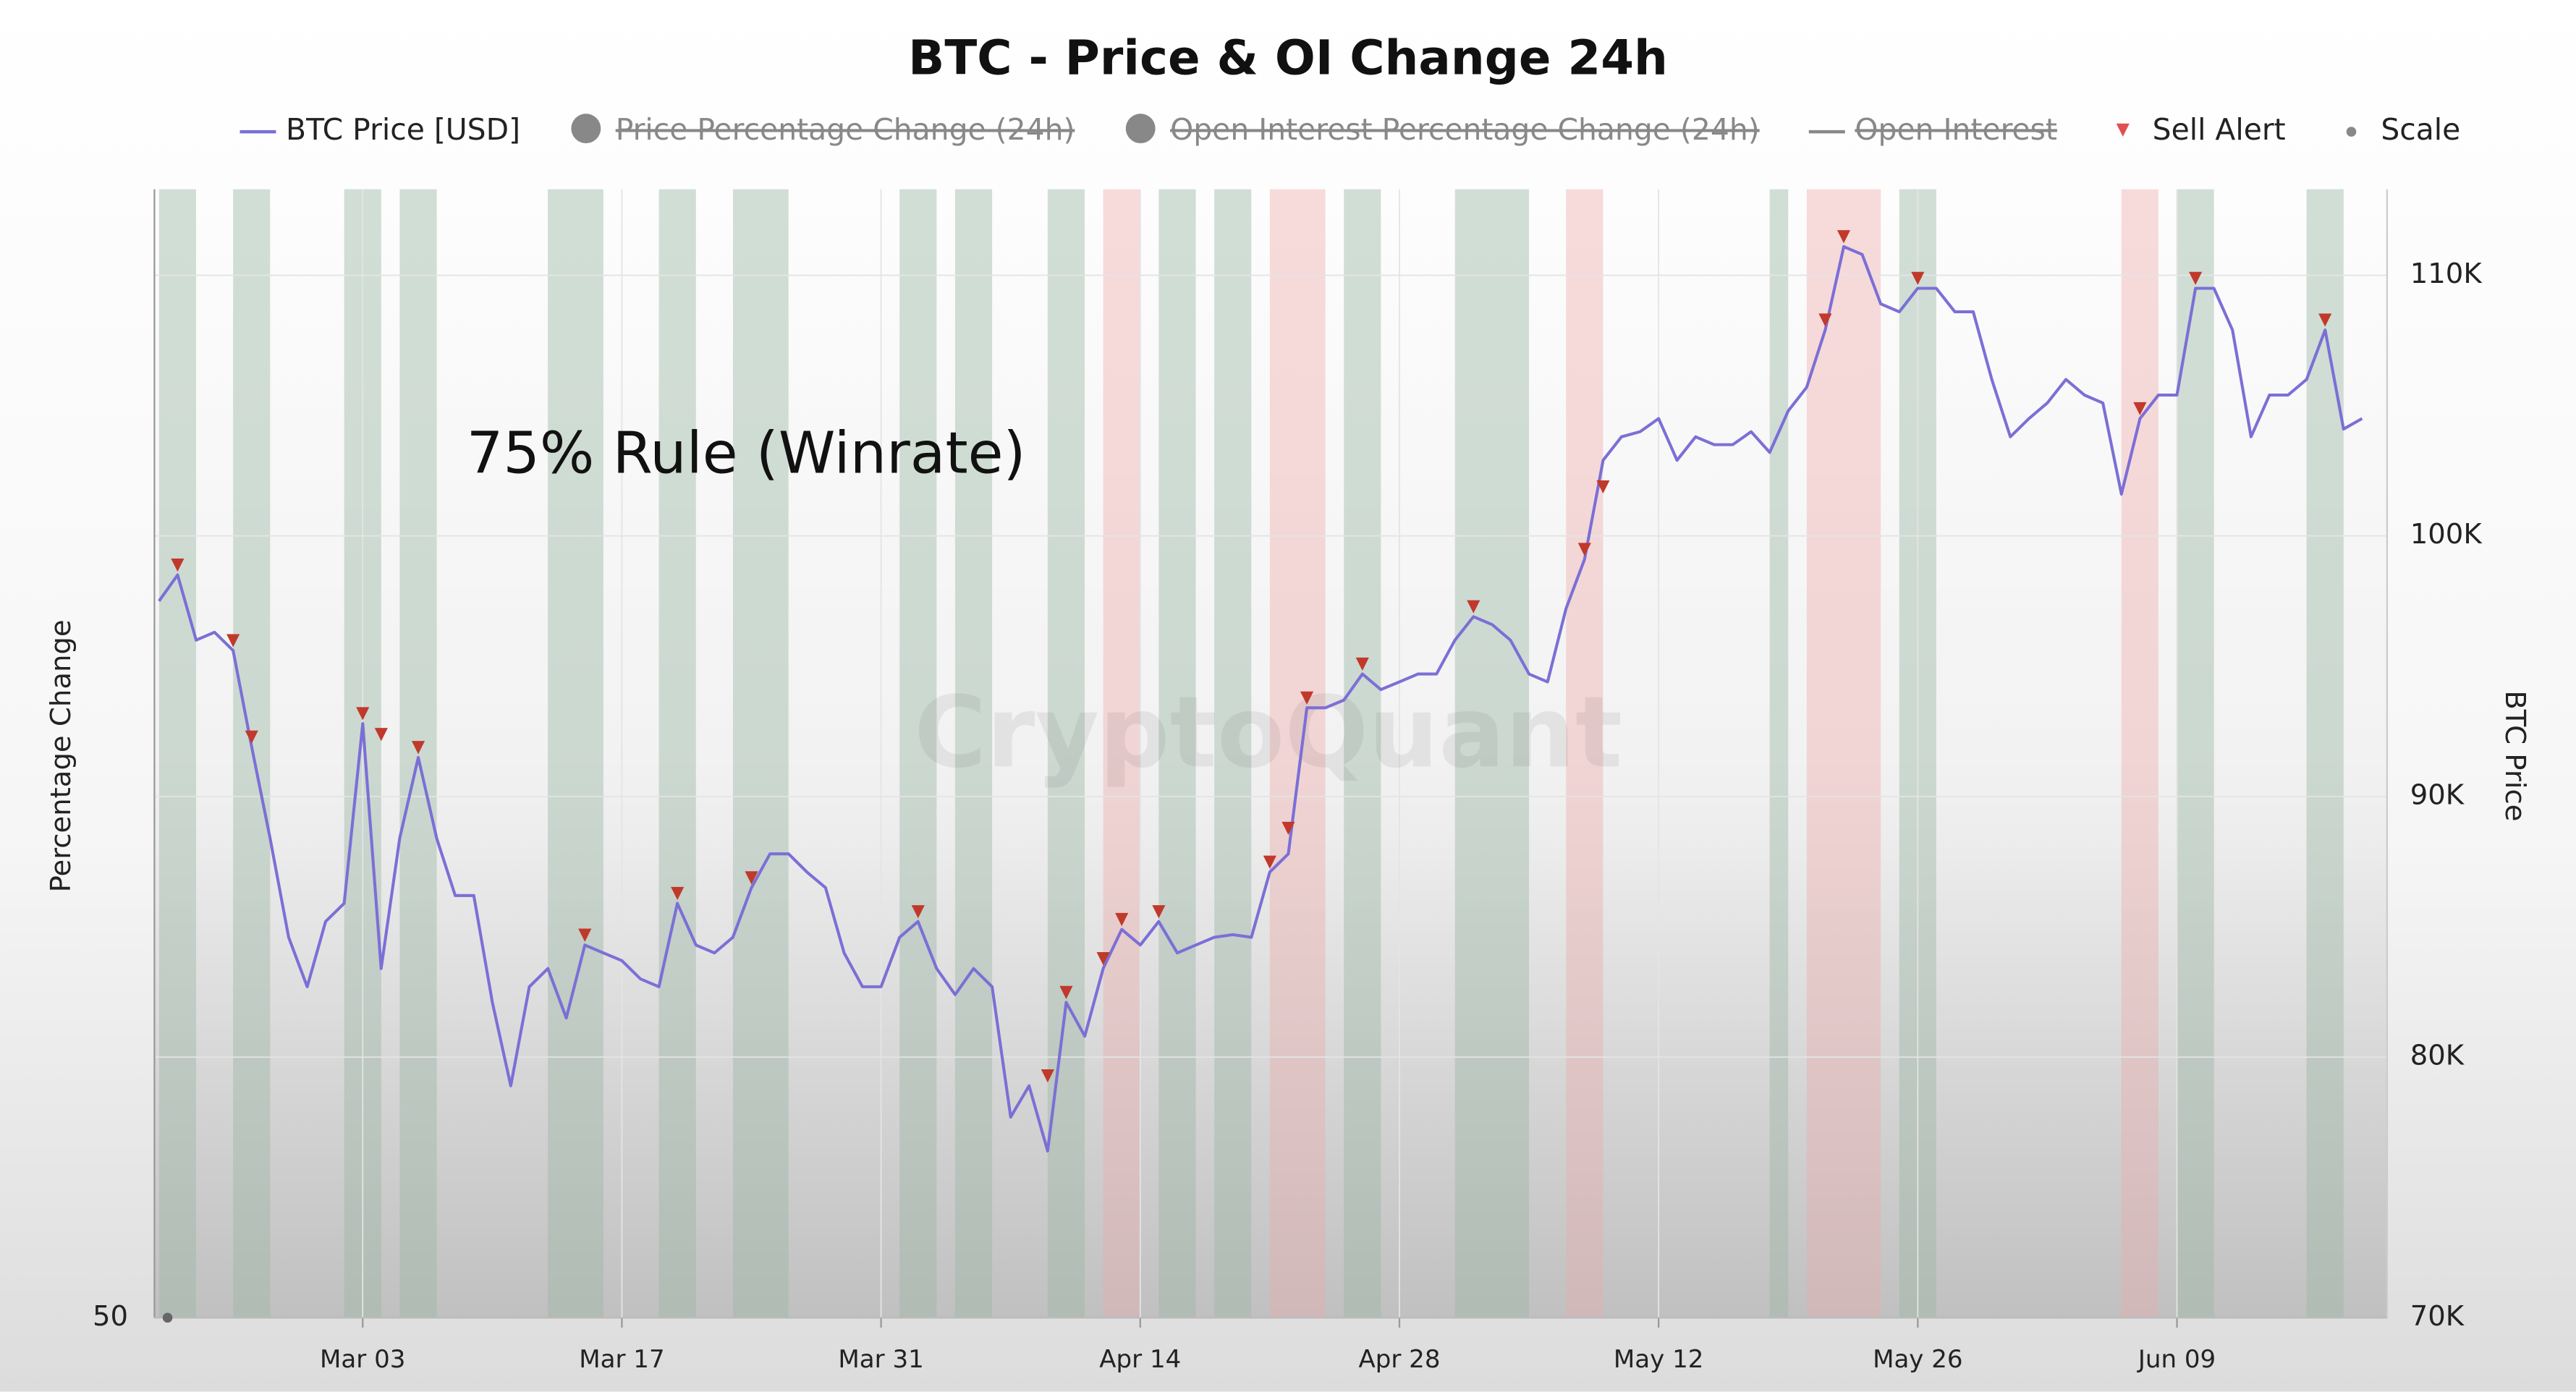 The height and width of the screenshot is (1392, 2576). I want to click on legend-item: Price Percentage Change (24h), so click(823, 129).